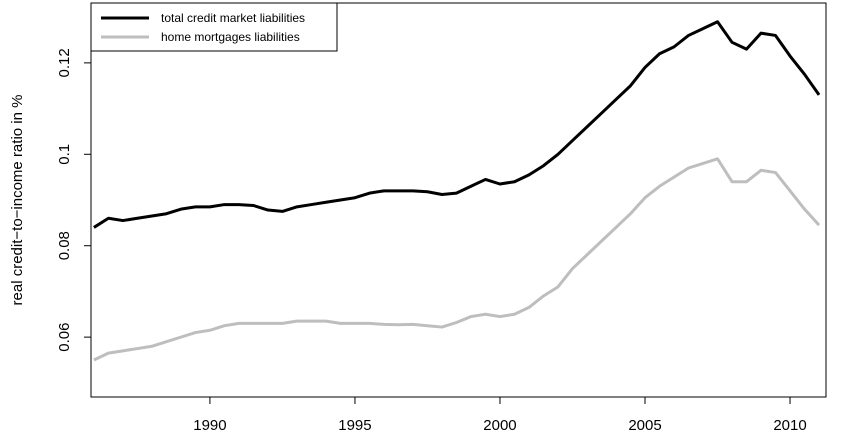 Image resolution: width=842 pixels, height=443 pixels. I want to click on legend-box, so click(214, 27).